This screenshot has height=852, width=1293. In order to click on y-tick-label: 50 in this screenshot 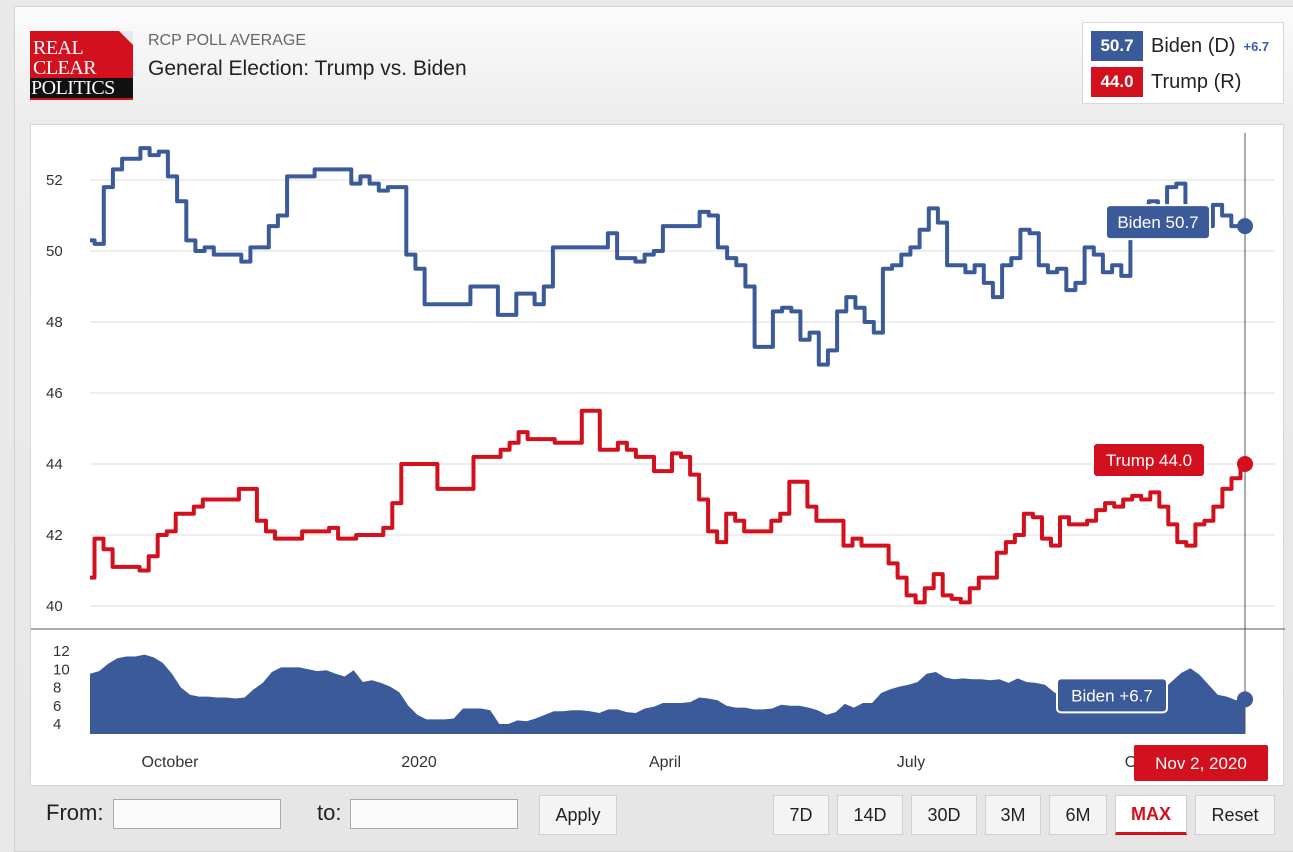, I will do `click(54, 251)`.